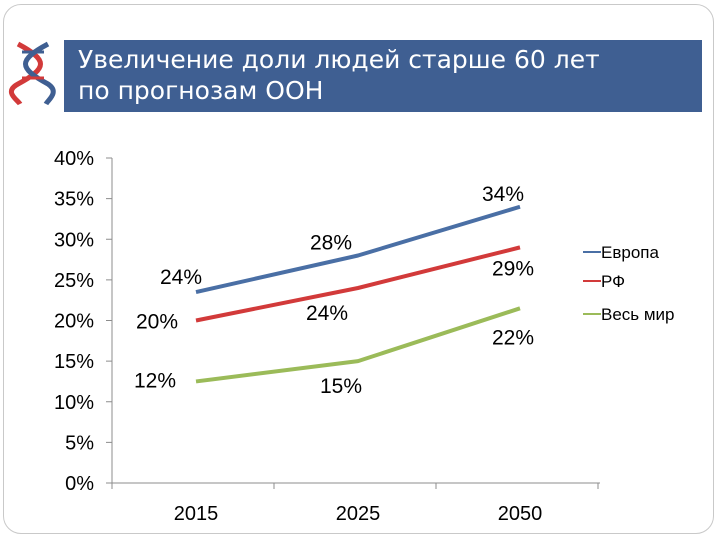  I want to click on legend-label: Весь мир, so click(638, 314).